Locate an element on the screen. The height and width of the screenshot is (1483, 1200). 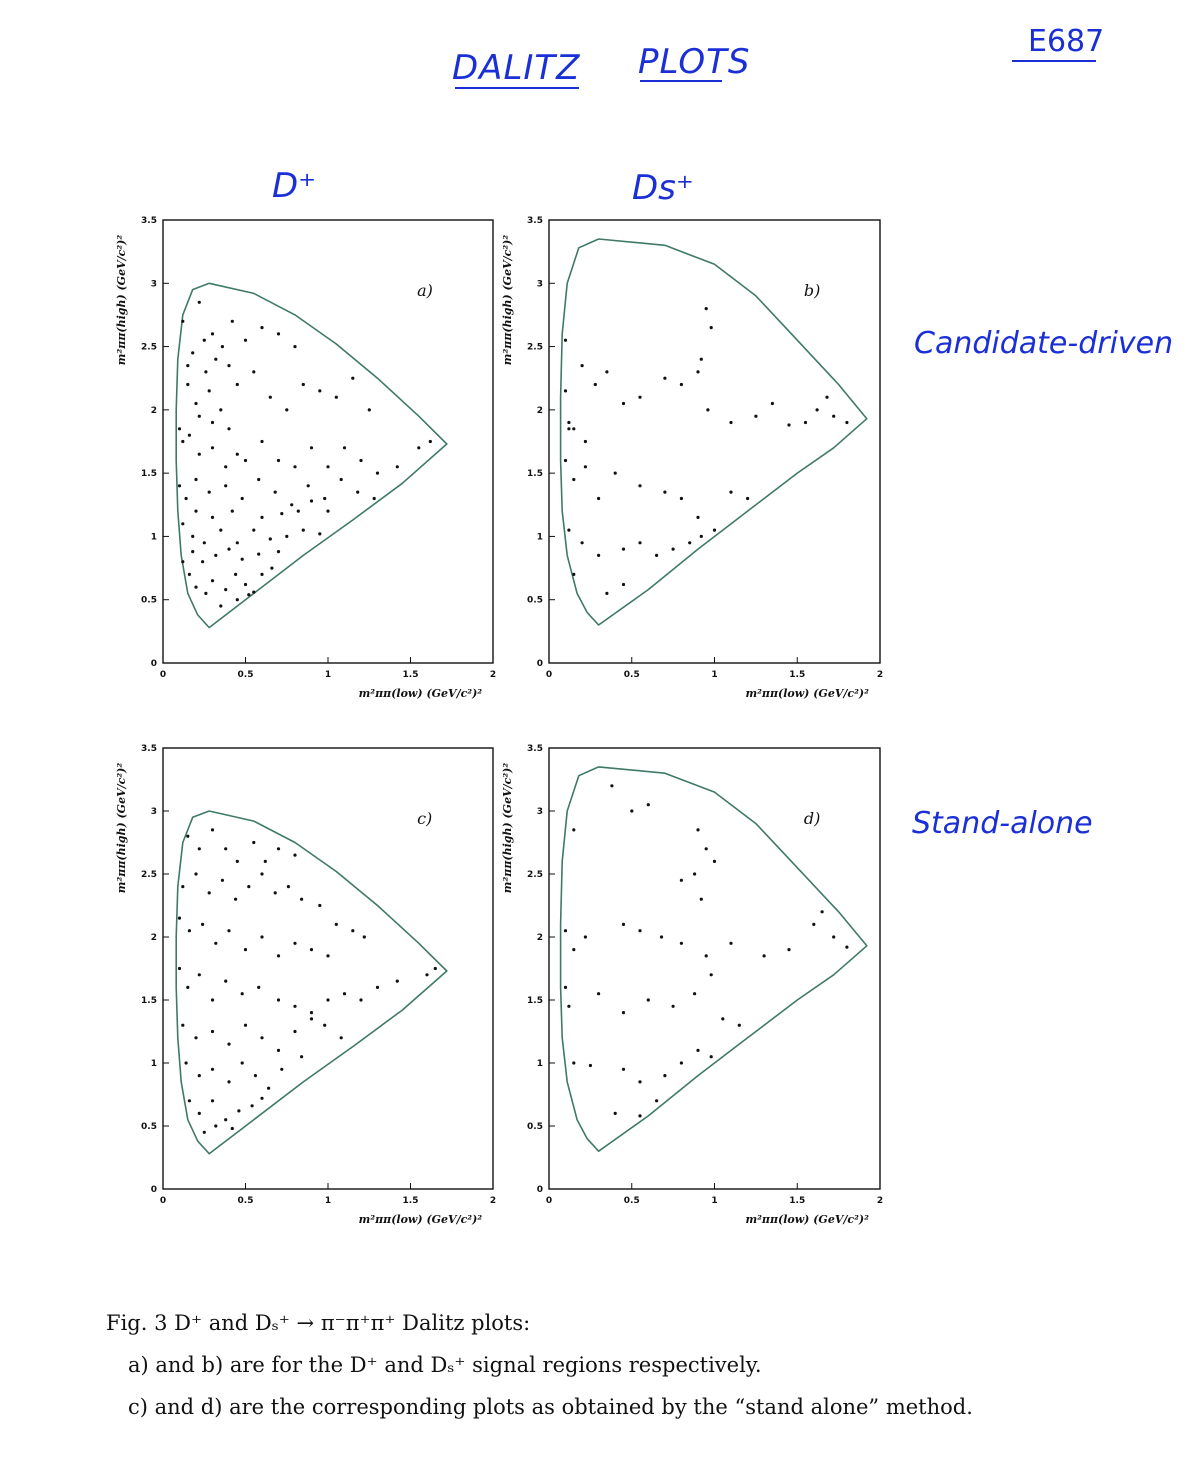
column-label-dplus: D⁺ is located at coordinates (294, 186).